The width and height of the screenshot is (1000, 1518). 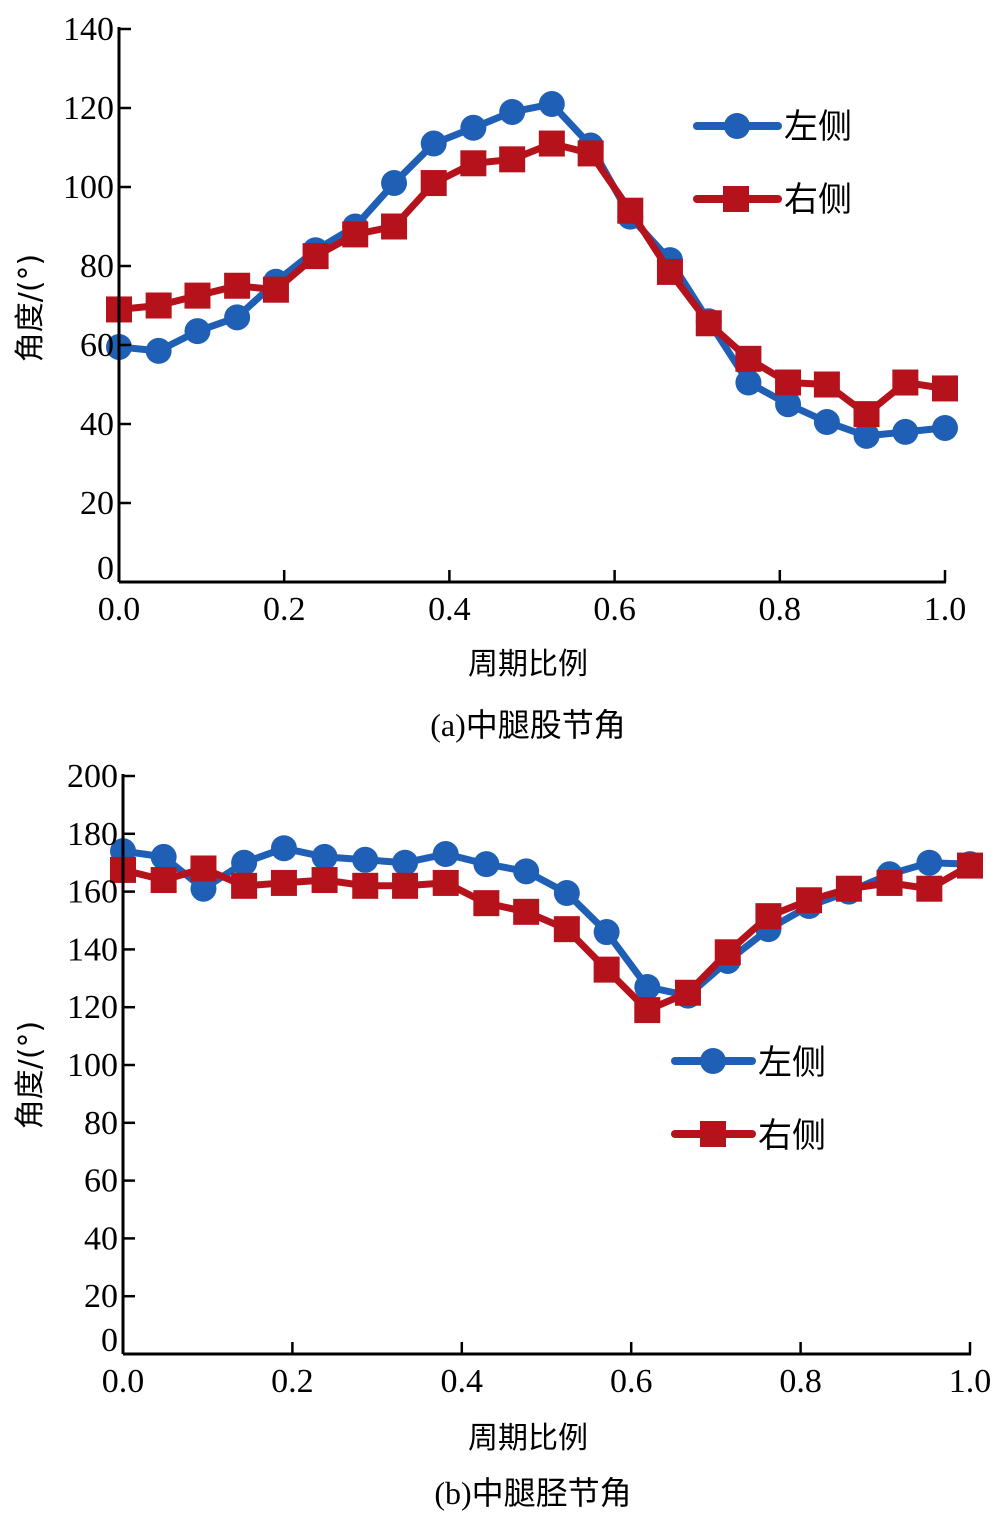 What do you see at coordinates (30, 1075) in the screenshot?
I see `chart-b-ylabel: 角度/(°)` at bounding box center [30, 1075].